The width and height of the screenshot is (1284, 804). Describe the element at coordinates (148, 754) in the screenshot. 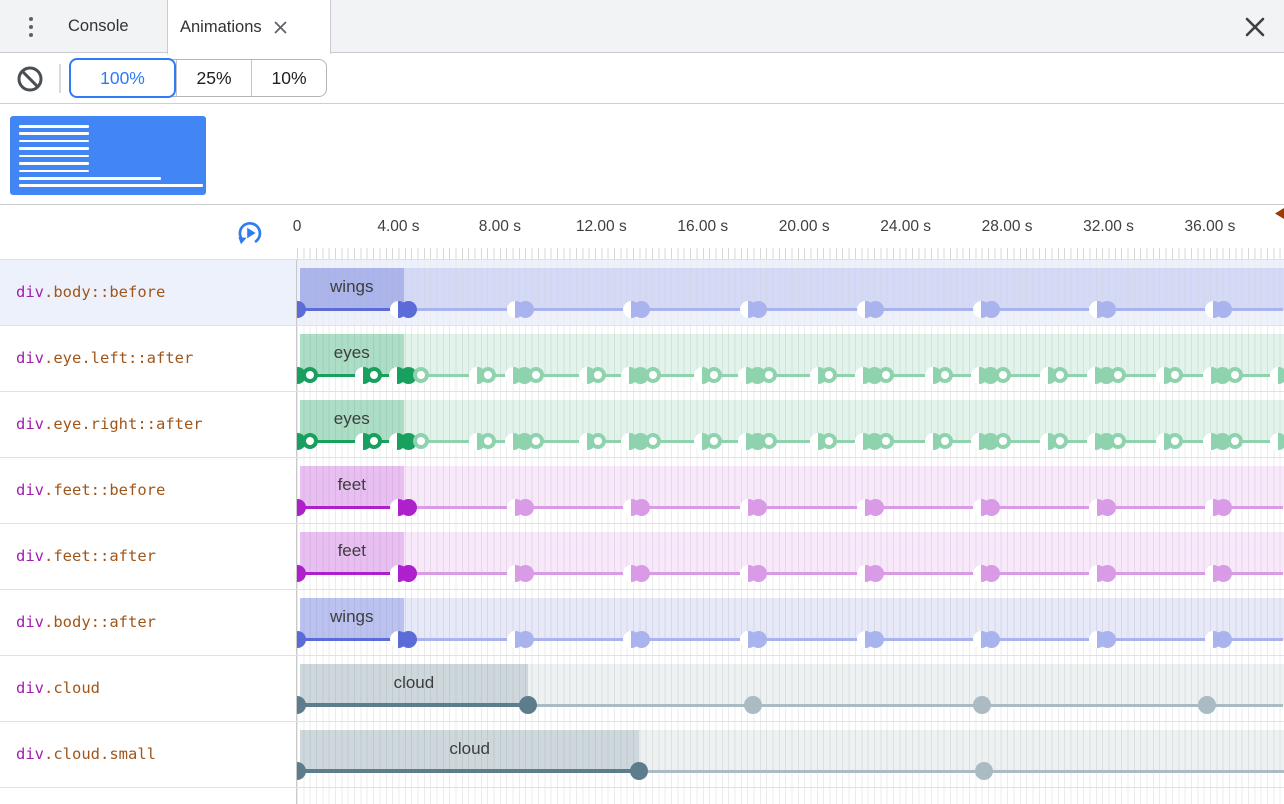

I see `animation-selector: div.cloud.small` at that location.